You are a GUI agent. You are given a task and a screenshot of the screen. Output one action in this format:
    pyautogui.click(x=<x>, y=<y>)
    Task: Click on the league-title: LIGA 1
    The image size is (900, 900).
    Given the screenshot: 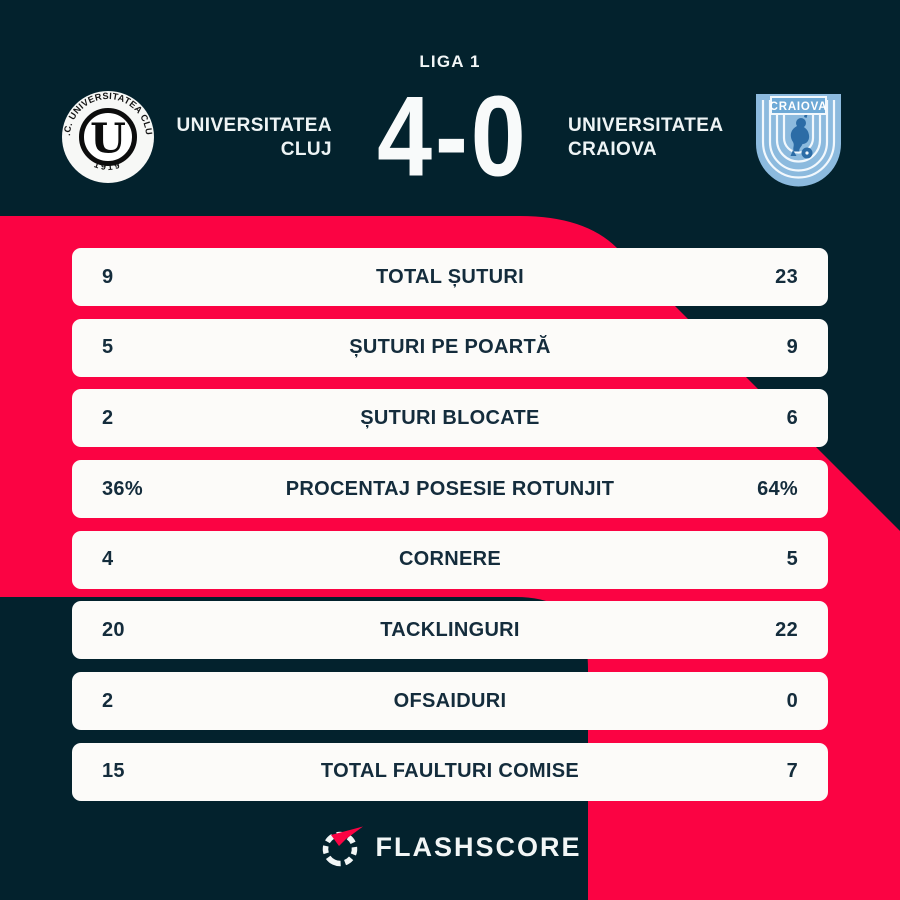 What is the action you would take?
    pyautogui.click(x=450, y=61)
    